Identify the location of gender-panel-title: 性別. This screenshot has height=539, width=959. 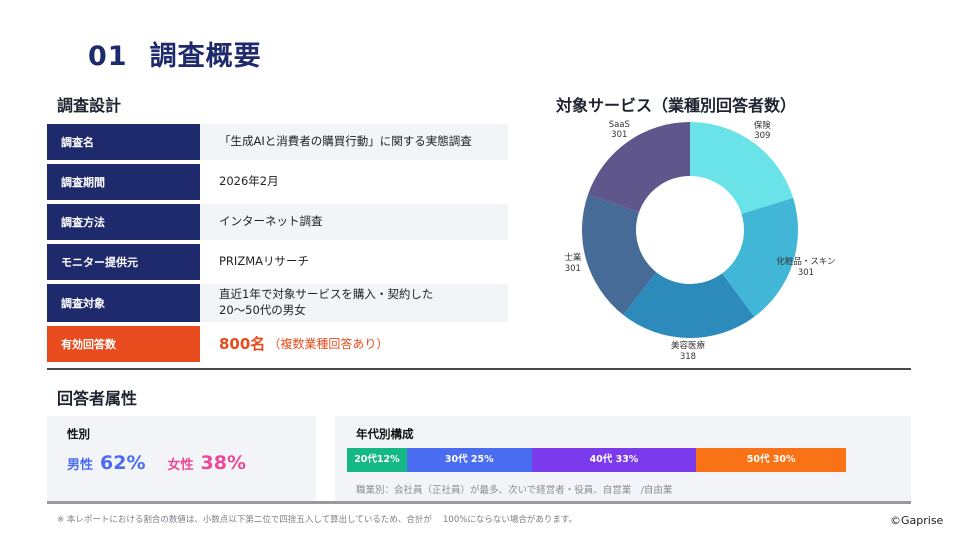
(78, 434).